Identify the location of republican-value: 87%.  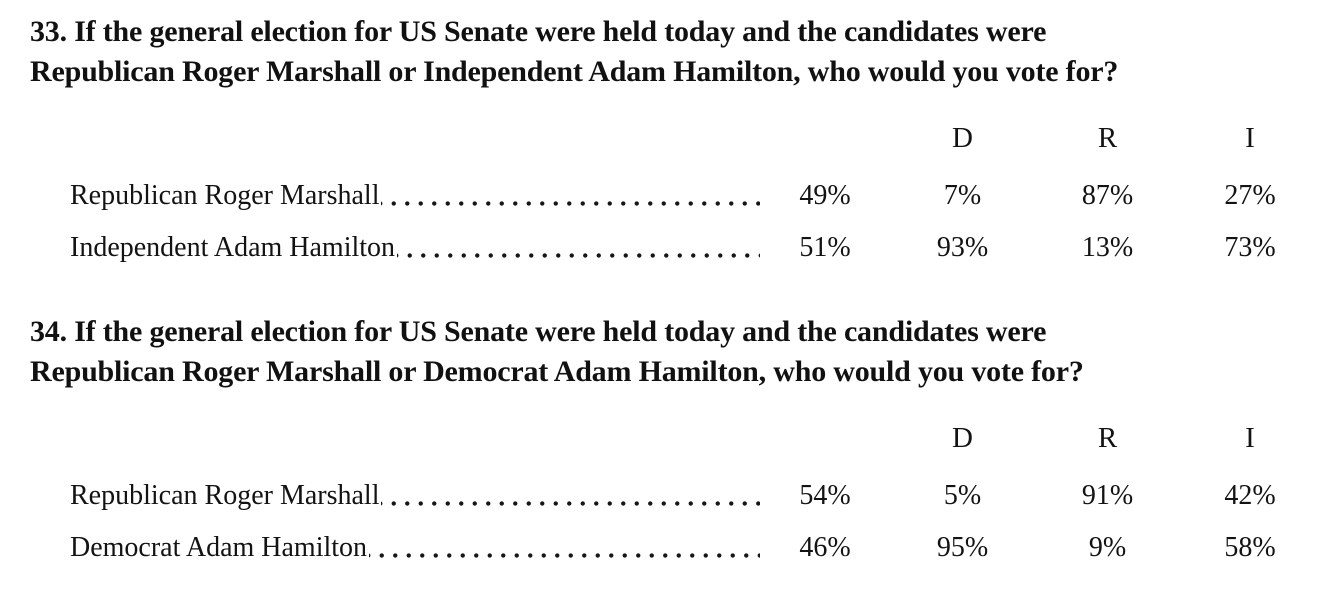
(1107, 195).